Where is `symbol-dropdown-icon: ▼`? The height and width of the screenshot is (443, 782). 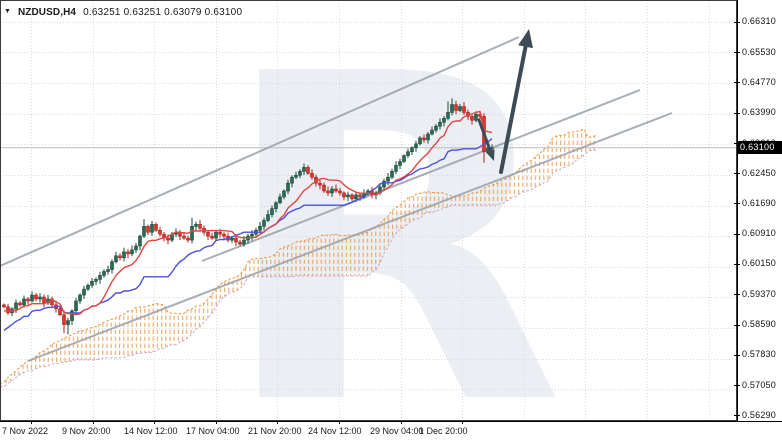 symbol-dropdown-icon: ▼ is located at coordinates (7, 11).